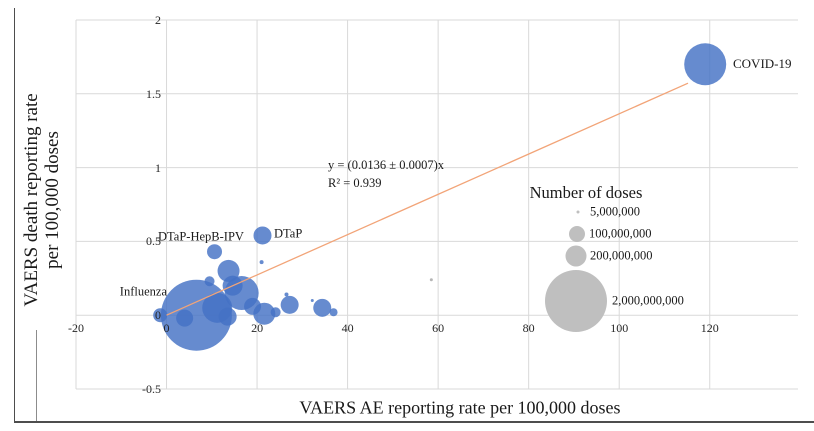  I want to click on x-tick-label: -20, so click(76, 328).